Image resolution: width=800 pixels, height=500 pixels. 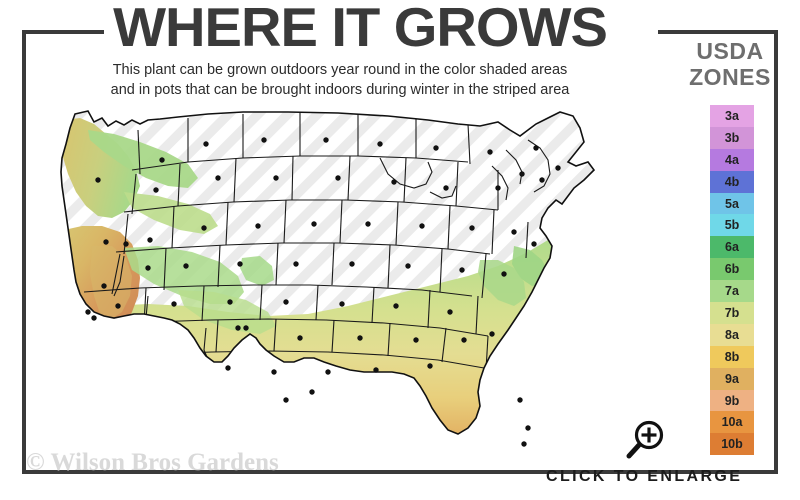 I want to click on legend-swatch-label: 8a, so click(x=732, y=334).